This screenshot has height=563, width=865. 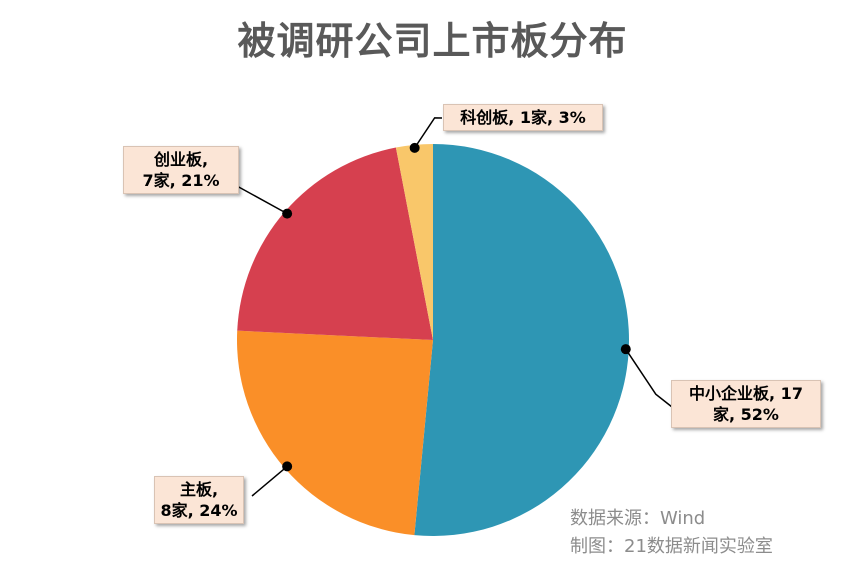 I want to click on label-kechuang-line1: 科创板, 1家, 3%, so click(x=523, y=117).